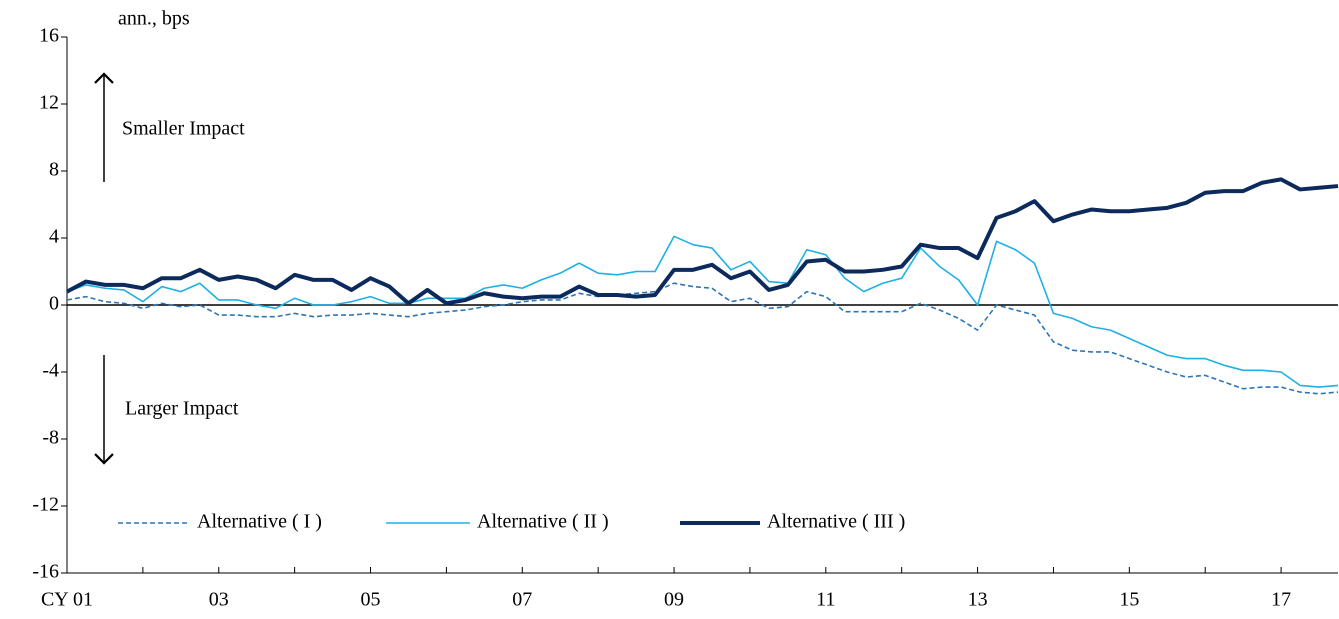  What do you see at coordinates (54, 170) in the screenshot?
I see `y-tick-label: 8` at bounding box center [54, 170].